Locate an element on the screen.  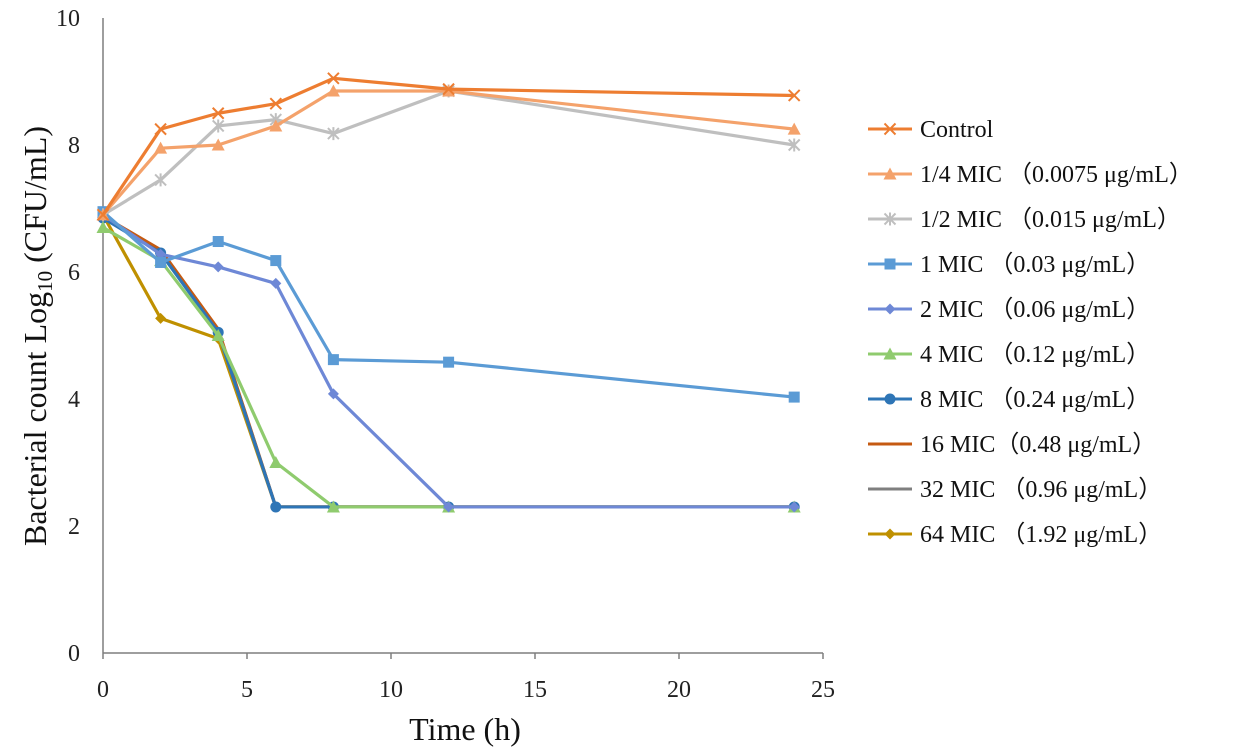
y-tick-label: 10 is located at coordinates (68, 19).